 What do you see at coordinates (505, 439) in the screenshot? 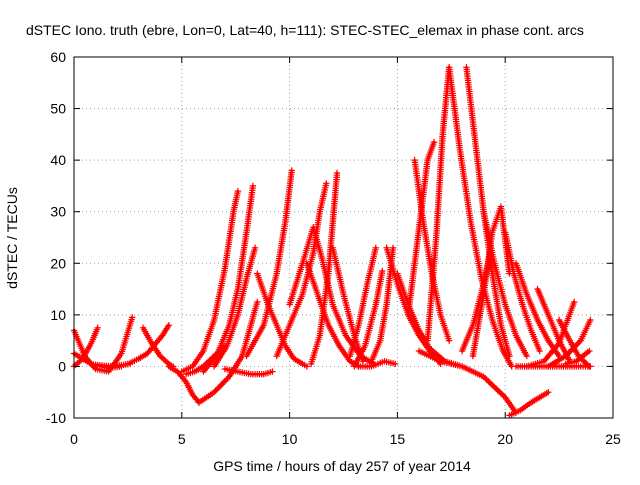
I see `x-tick-label: 20` at bounding box center [505, 439].